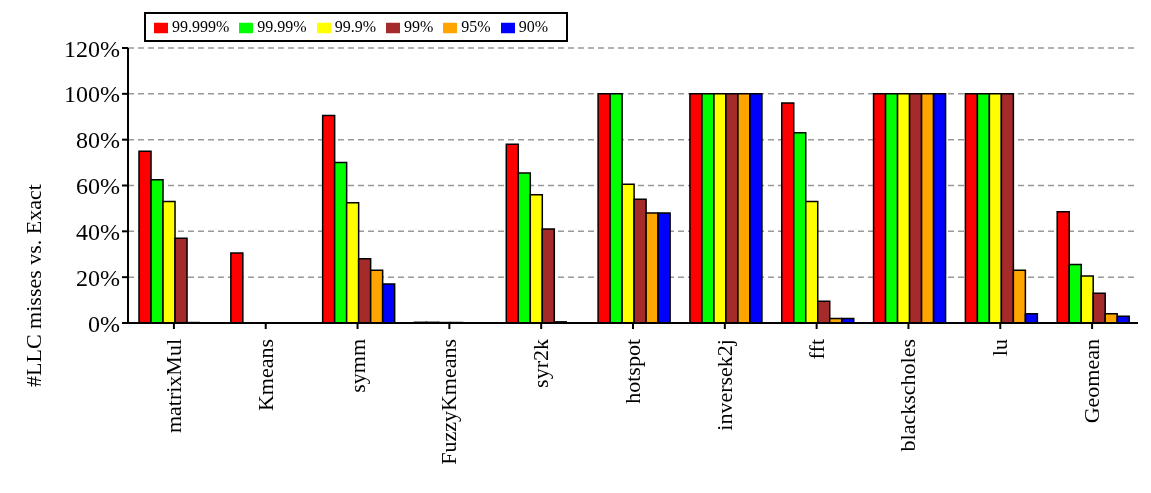 The height and width of the screenshot is (493, 1151). Describe the element at coordinates (533, 26) in the screenshot. I see `legend-label: 90%` at that location.